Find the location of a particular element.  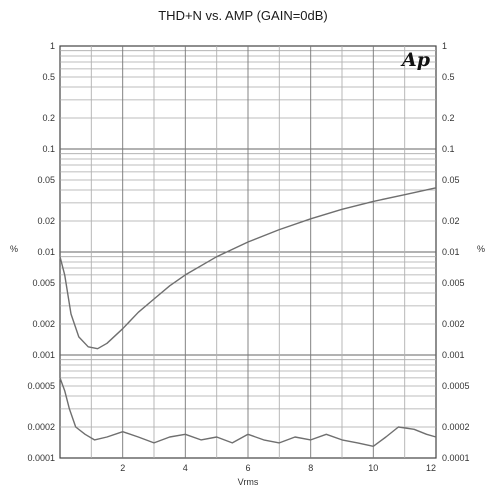

x-tick-label: 6 is located at coordinates (247, 468).